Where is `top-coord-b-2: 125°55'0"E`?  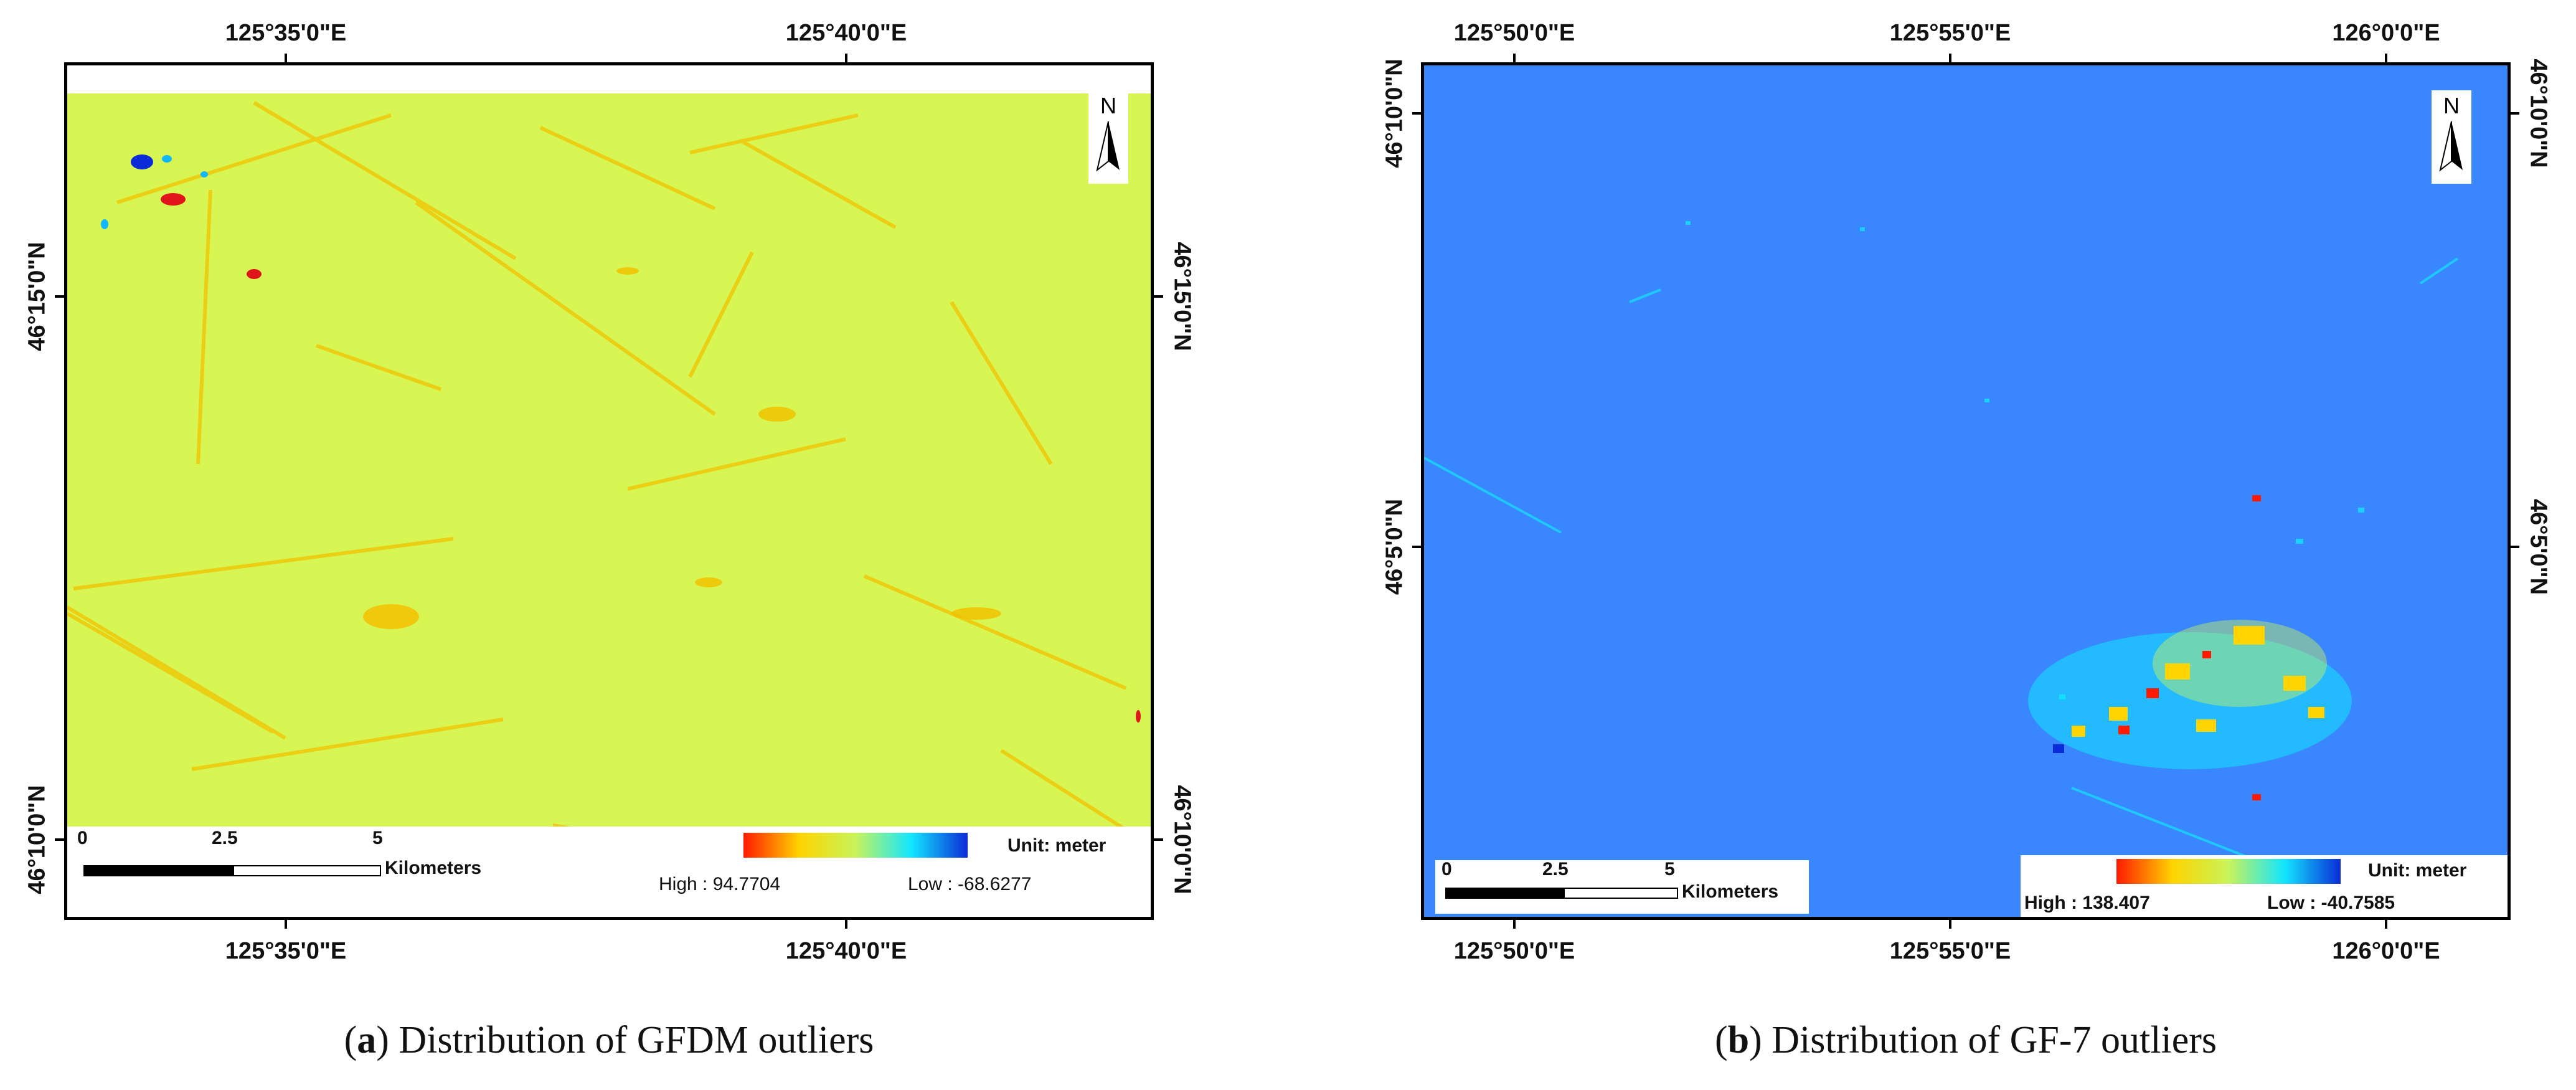
top-coord-b-2: 125°55'0"E is located at coordinates (1950, 33).